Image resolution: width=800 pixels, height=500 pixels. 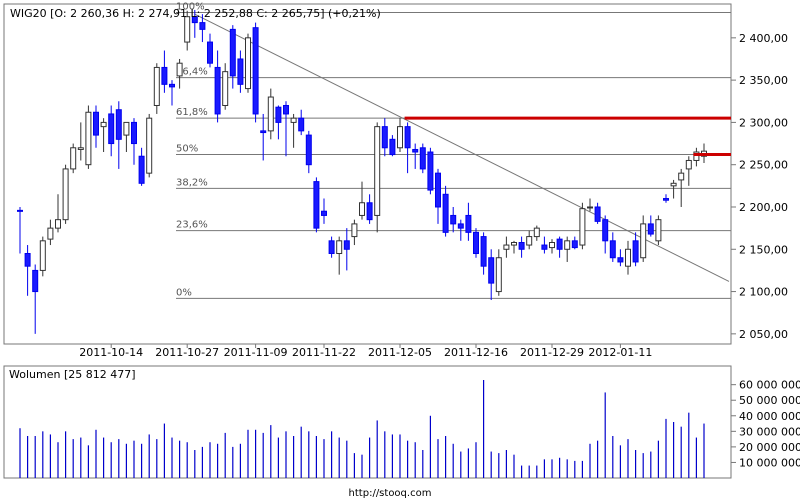 I want to click on footer-url: http://stooq.com, so click(x=390, y=493).